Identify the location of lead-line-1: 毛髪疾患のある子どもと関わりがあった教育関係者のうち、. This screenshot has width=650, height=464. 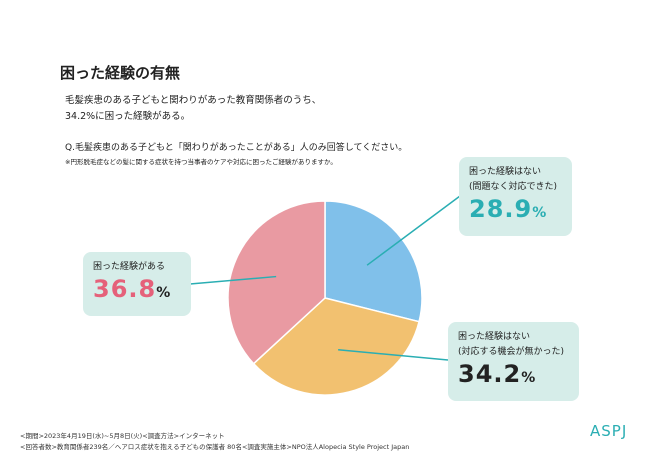
(193, 100).